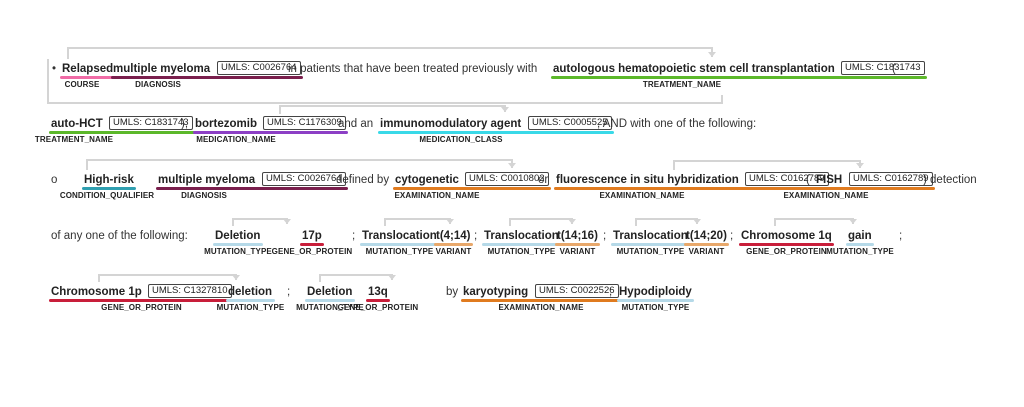 The width and height of the screenshot is (1024, 407). What do you see at coordinates (706, 236) in the screenshot?
I see `entity-t-14-20: t(14;20)` at bounding box center [706, 236].